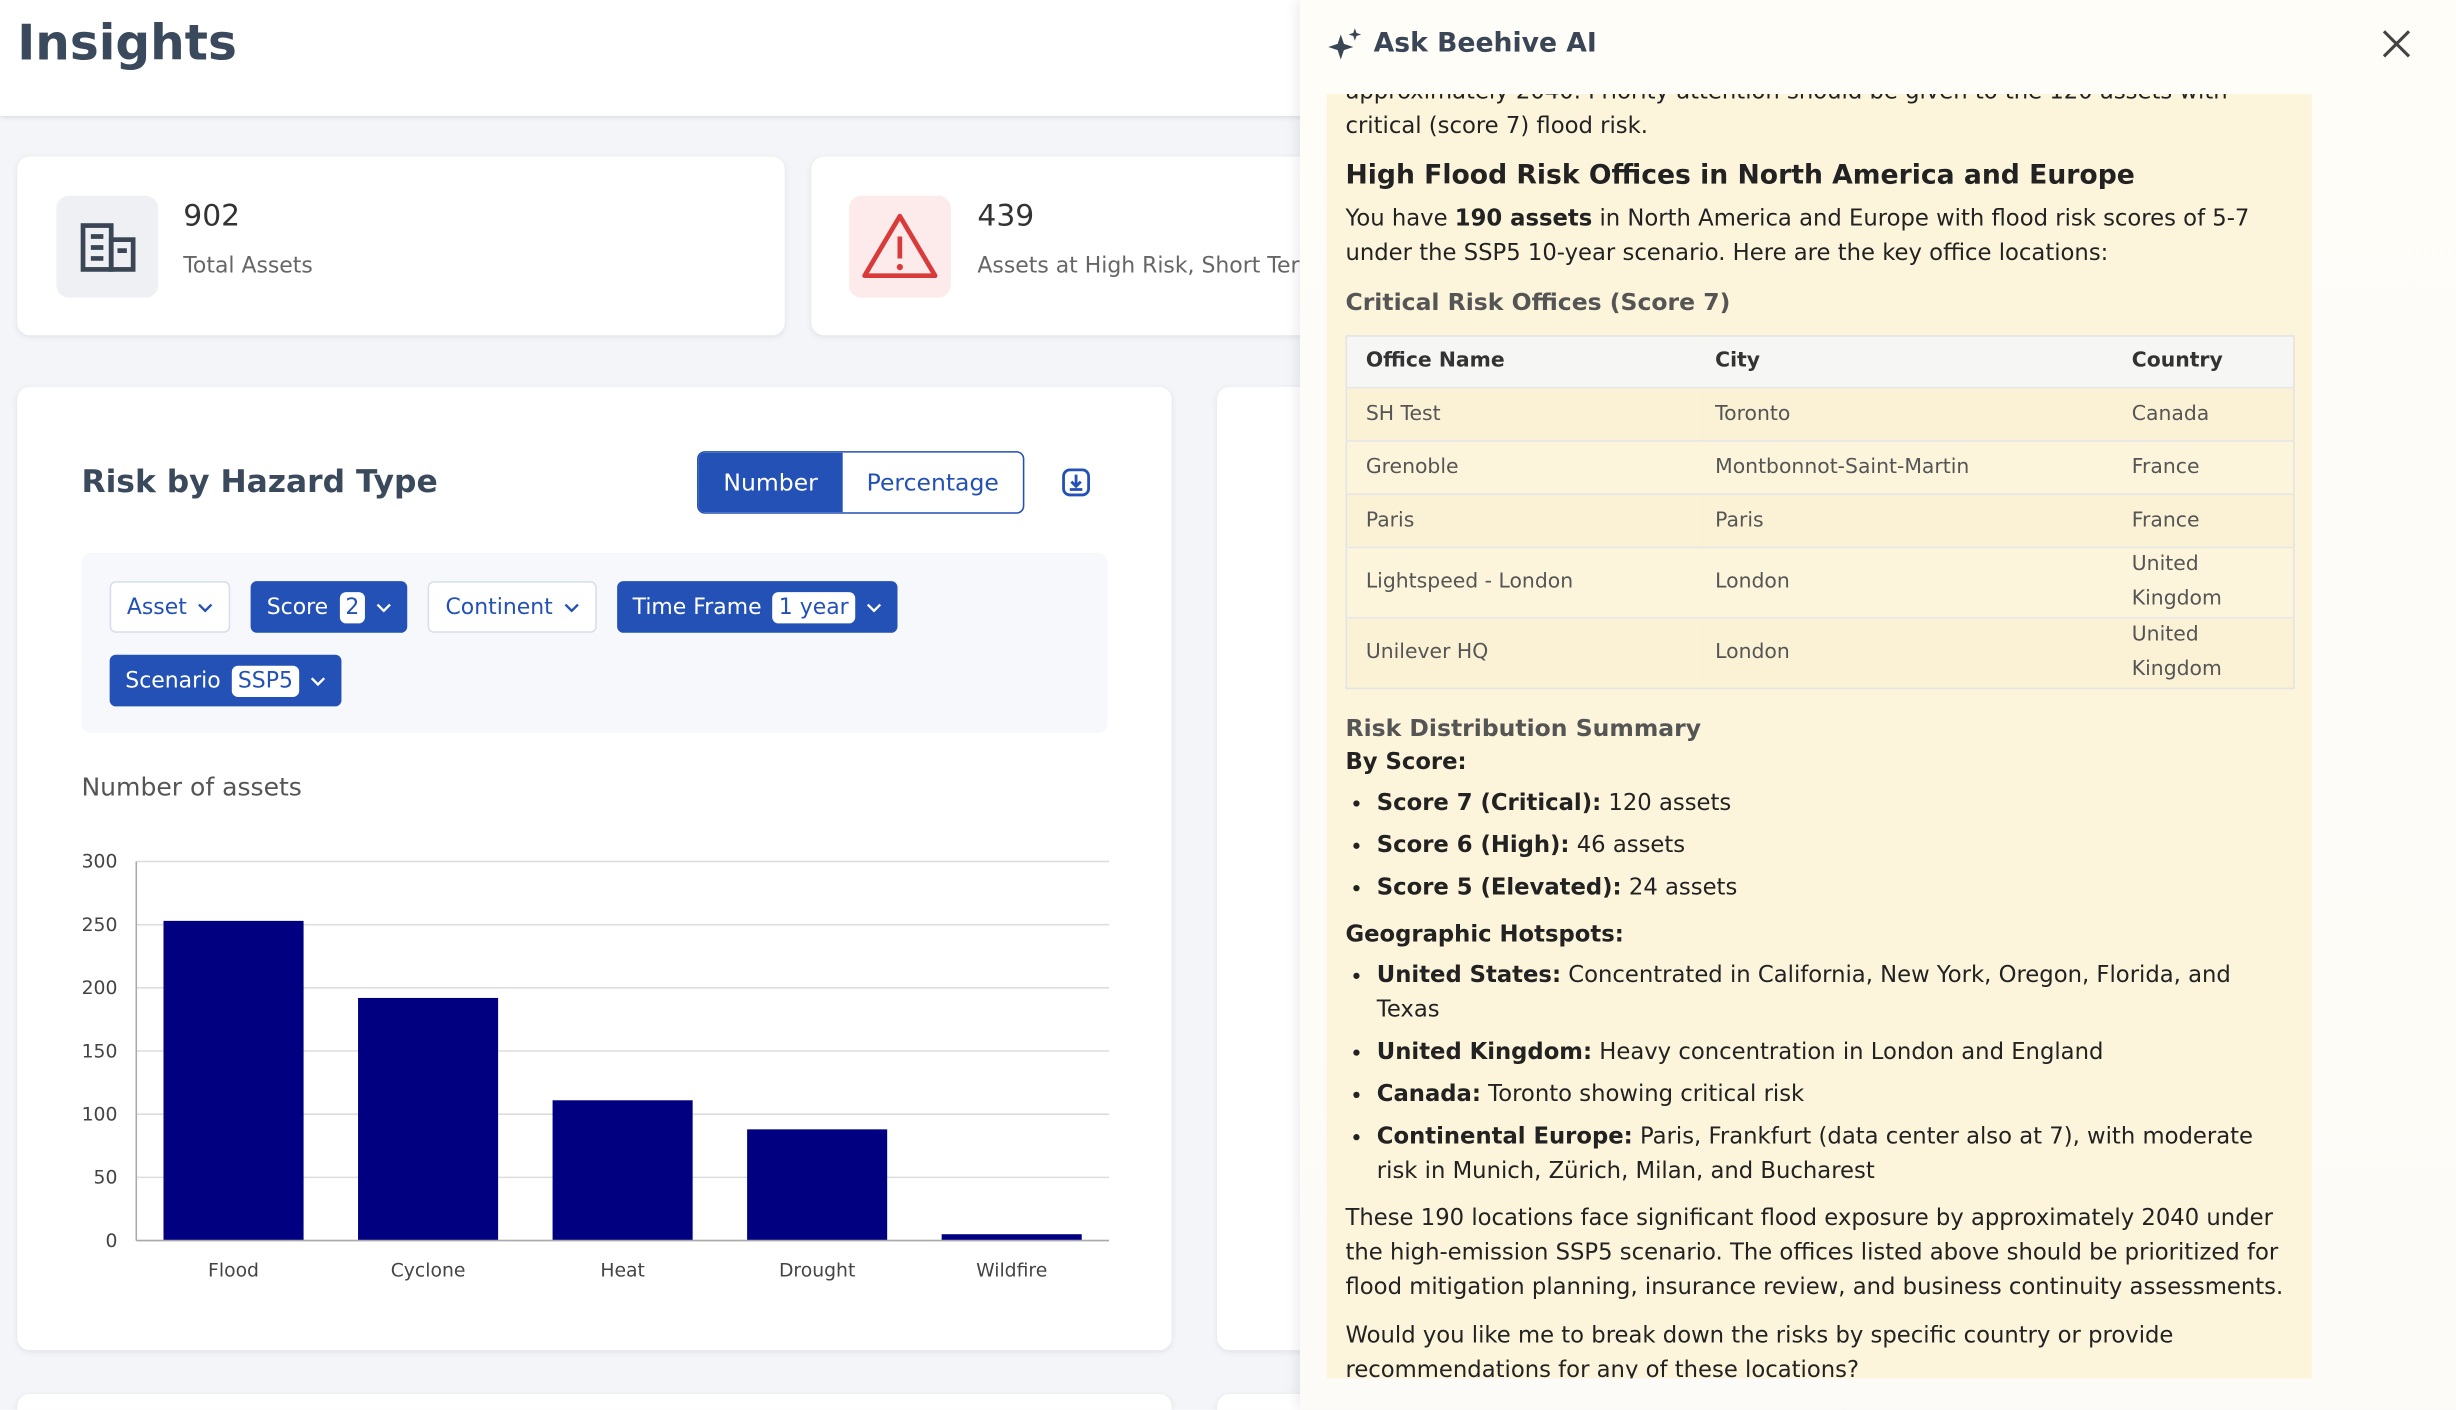 Image resolution: width=2456 pixels, height=1410 pixels. What do you see at coordinates (1820, 653) in the screenshot?
I see `table-row: Unilever HQ London United Kingdom` at bounding box center [1820, 653].